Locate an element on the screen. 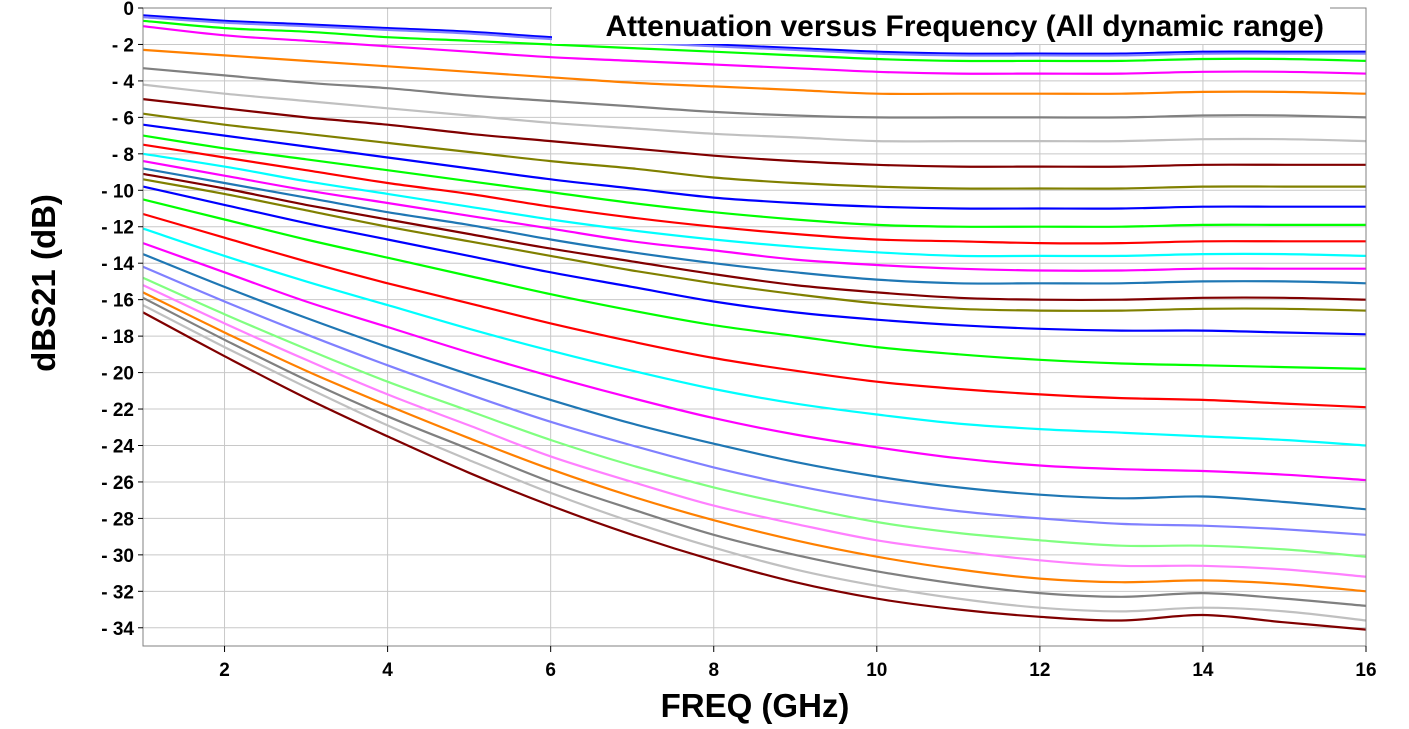 The height and width of the screenshot is (729, 1409). x-tick-label: 16 is located at coordinates (1365, 670).